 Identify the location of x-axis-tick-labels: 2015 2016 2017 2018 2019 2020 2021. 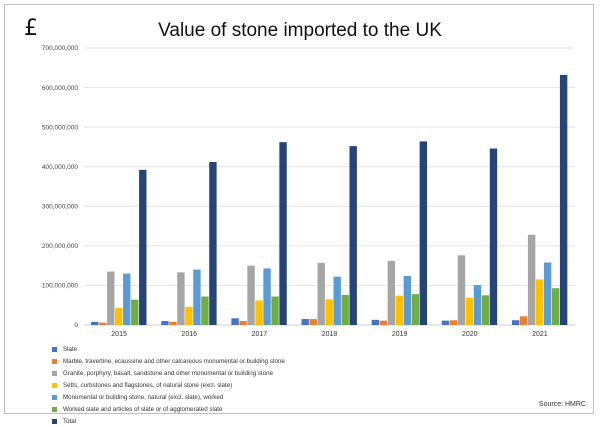
(329, 334).